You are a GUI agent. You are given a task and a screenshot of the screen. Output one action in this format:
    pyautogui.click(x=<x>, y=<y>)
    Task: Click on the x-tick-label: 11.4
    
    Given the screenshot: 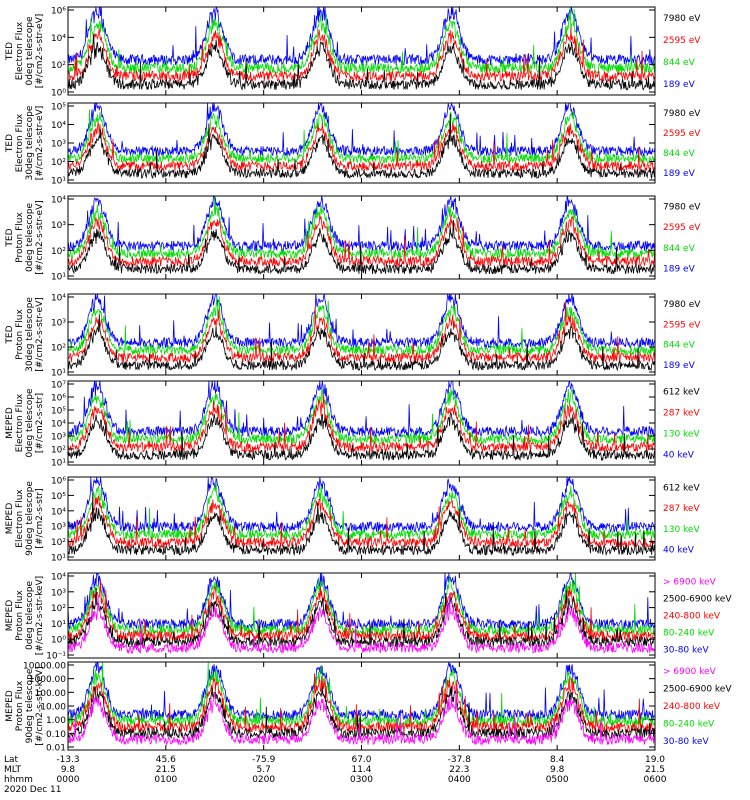 What is the action you would take?
    pyautogui.click(x=361, y=770)
    